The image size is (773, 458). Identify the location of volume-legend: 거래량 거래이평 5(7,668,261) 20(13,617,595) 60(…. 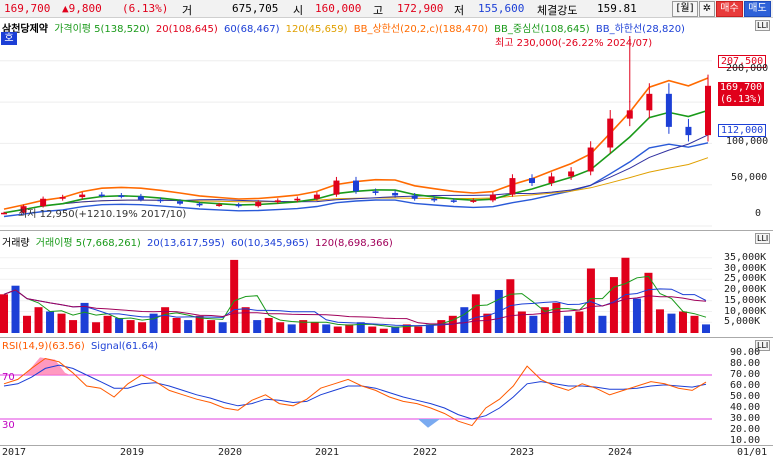
(199, 241).